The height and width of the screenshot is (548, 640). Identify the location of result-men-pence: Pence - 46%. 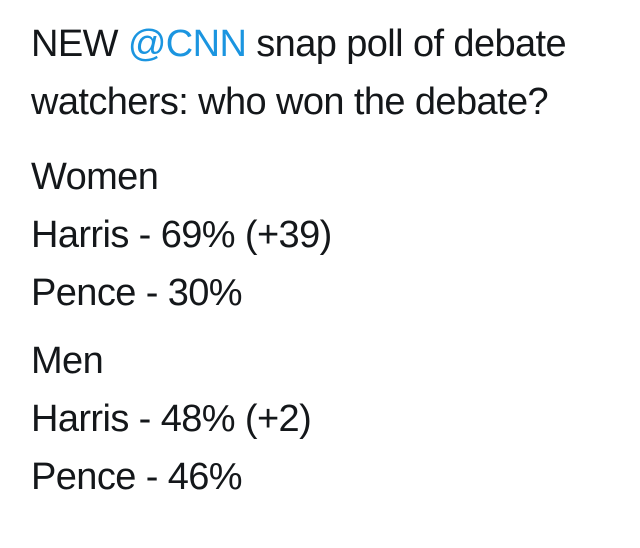
(137, 477).